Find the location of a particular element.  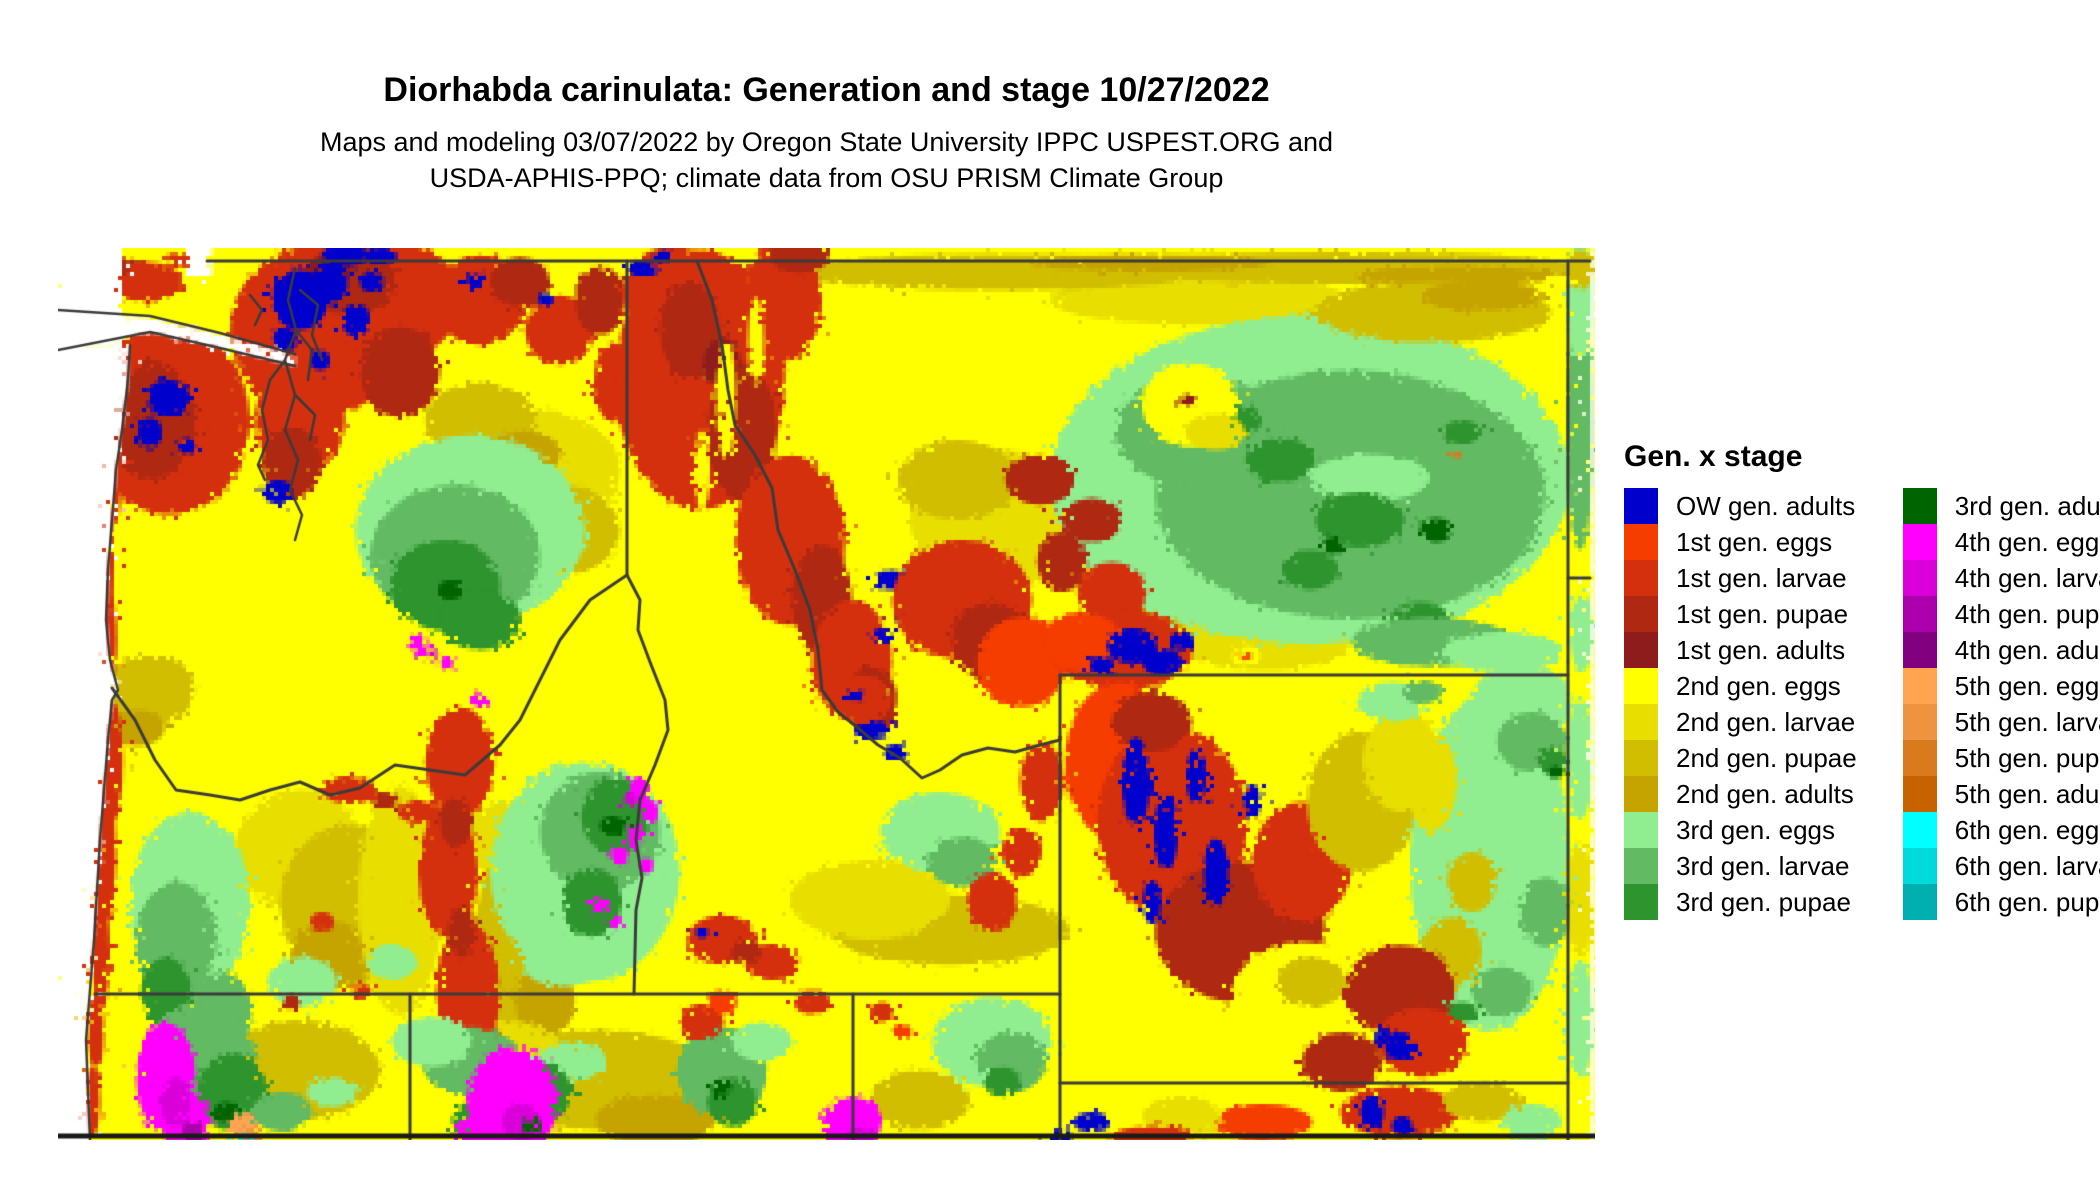

legend-row: 2nd gen. adults is located at coordinates (1740, 794).